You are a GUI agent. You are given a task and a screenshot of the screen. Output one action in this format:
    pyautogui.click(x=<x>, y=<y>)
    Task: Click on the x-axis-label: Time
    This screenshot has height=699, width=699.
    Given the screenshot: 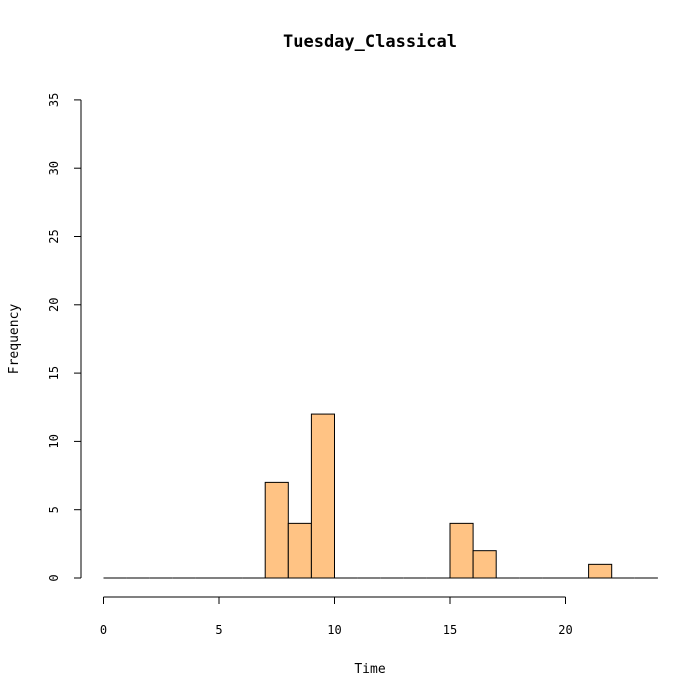 What is the action you would take?
    pyautogui.click(x=369, y=669)
    